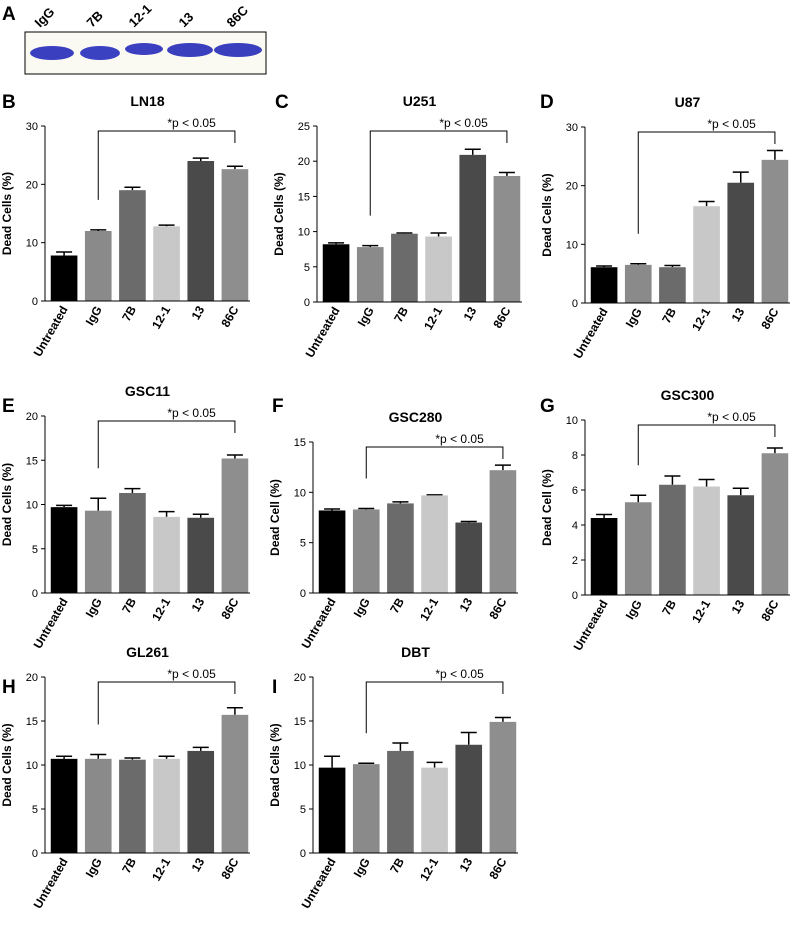  Describe the element at coordinates (575, 456) in the screenshot. I see `y-tick-label: 8` at that location.